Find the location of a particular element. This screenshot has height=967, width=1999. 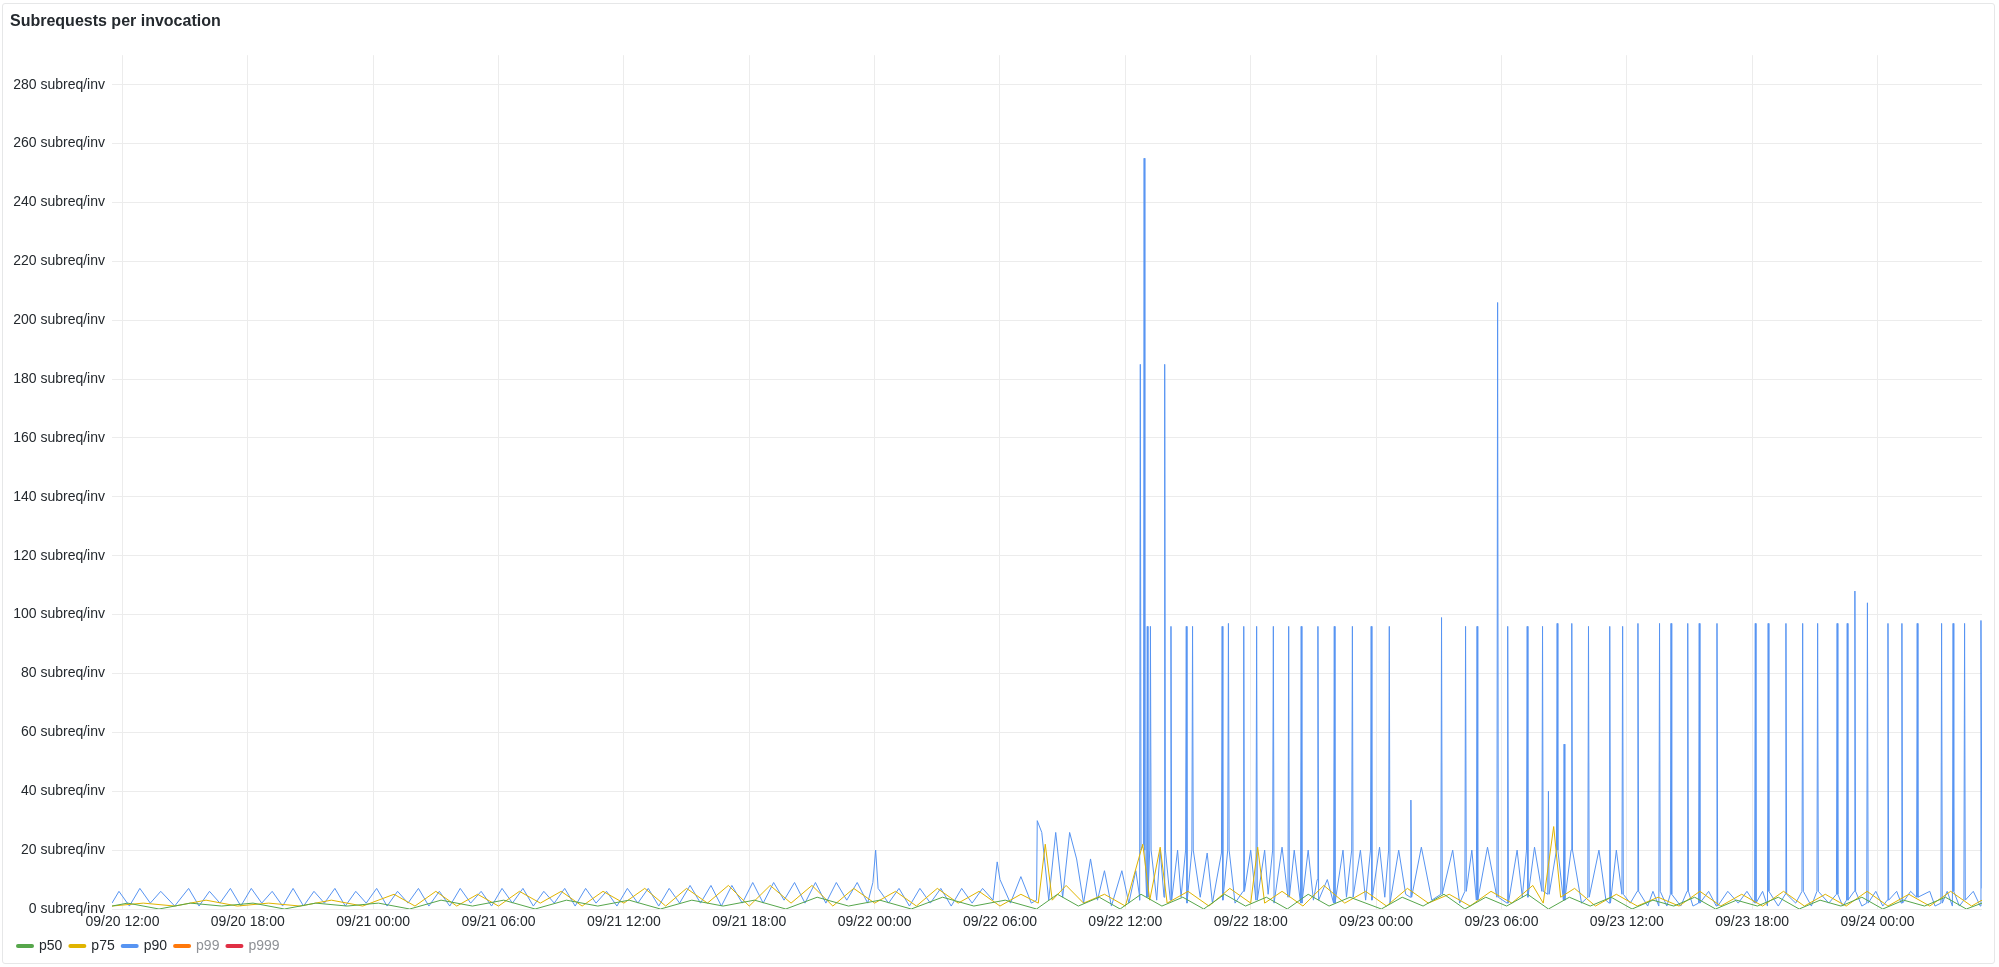

x-tick-label: 09/22 18:00 is located at coordinates (1250, 921).